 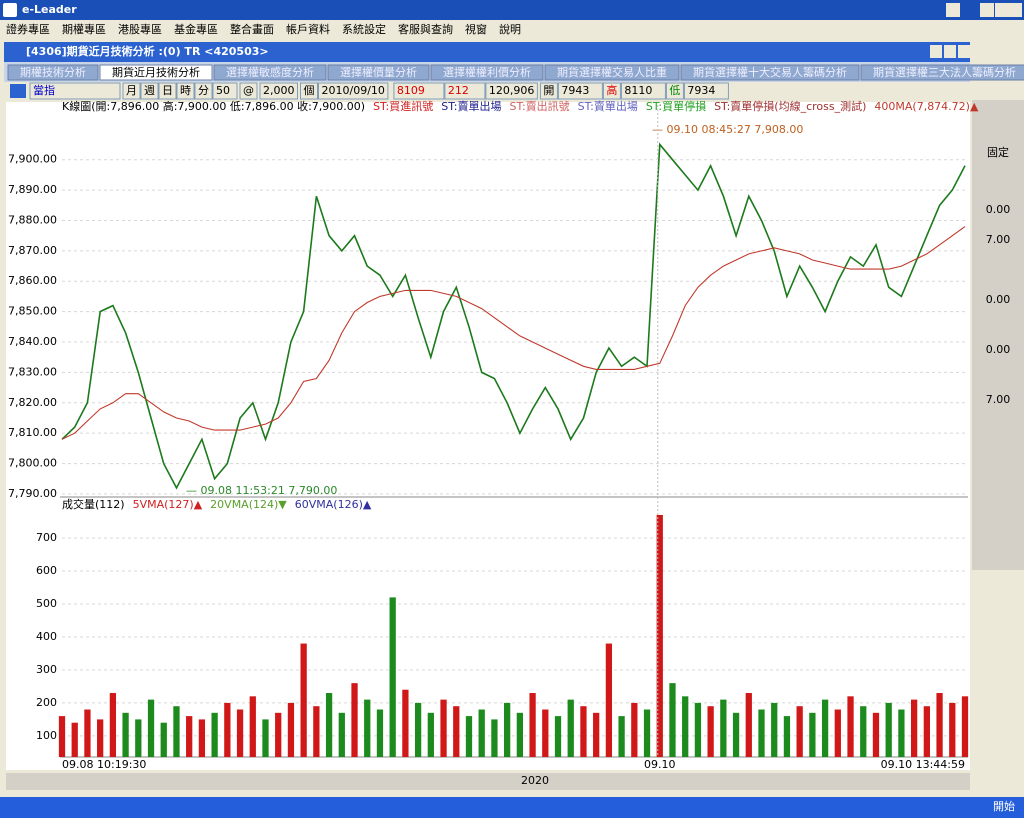 What do you see at coordinates (252, 29) in the screenshot?
I see `menu-item: 整合畫面` at bounding box center [252, 29].